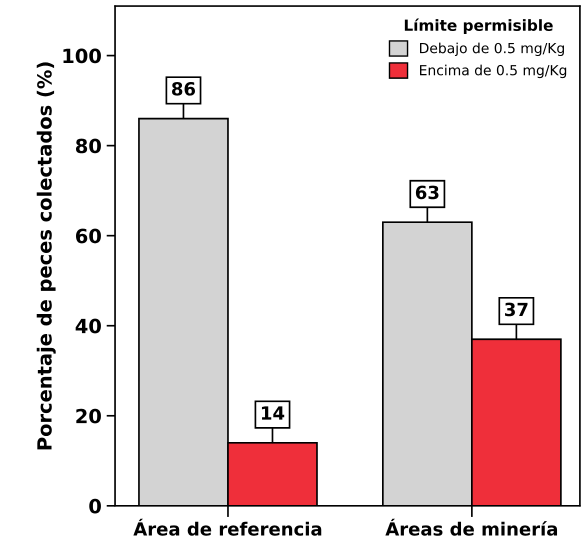 The image size is (584, 551). What do you see at coordinates (88, 146) in the screenshot?
I see `y-tick-label: 80` at bounding box center [88, 146].